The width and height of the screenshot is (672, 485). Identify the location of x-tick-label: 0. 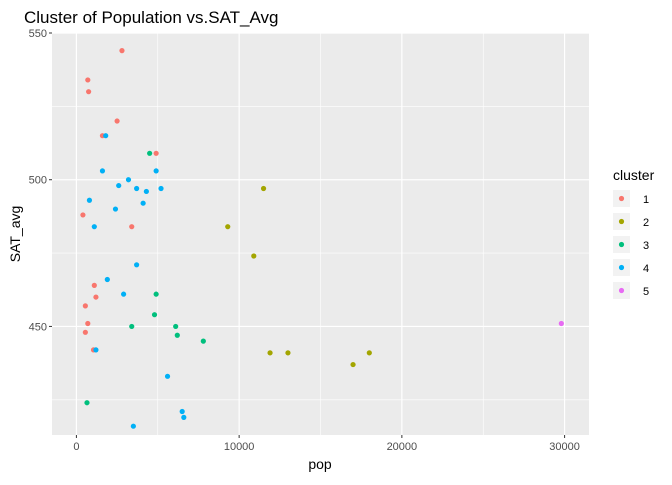
(76, 447).